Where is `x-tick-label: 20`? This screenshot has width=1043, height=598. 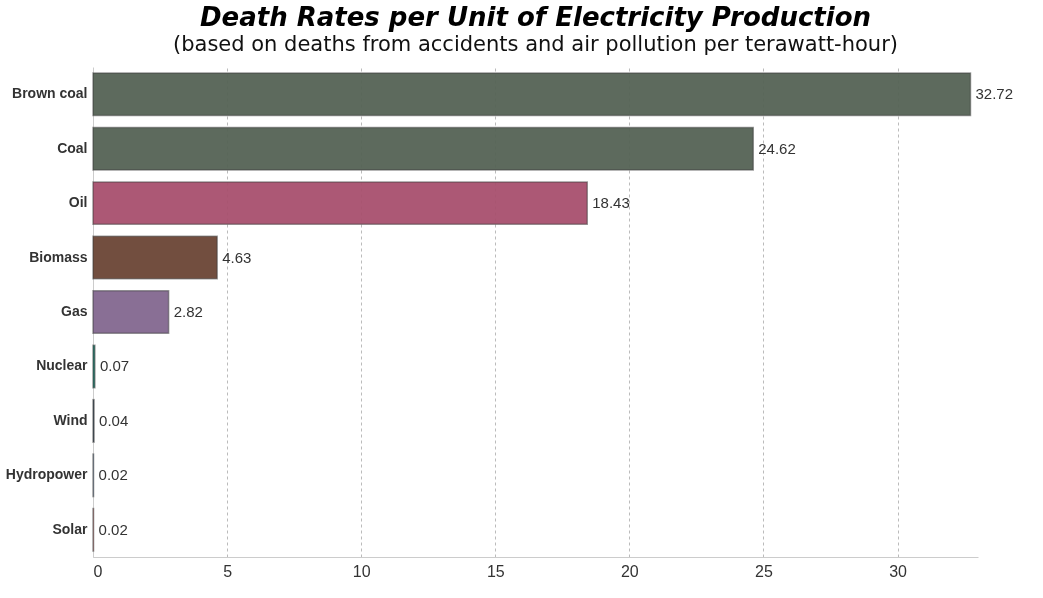 x-tick-label: 20 is located at coordinates (629, 571).